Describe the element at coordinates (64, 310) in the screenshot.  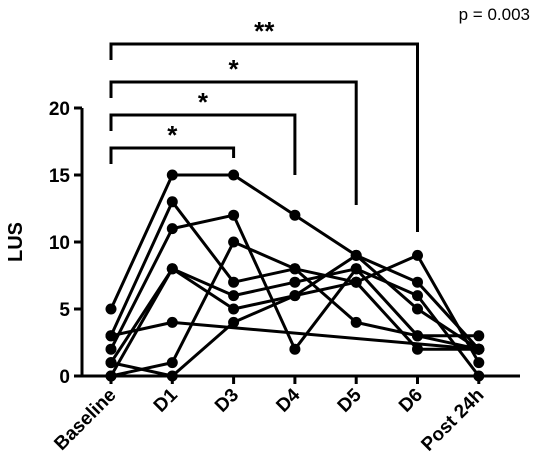
I see `y-tick-label: 5` at that location.